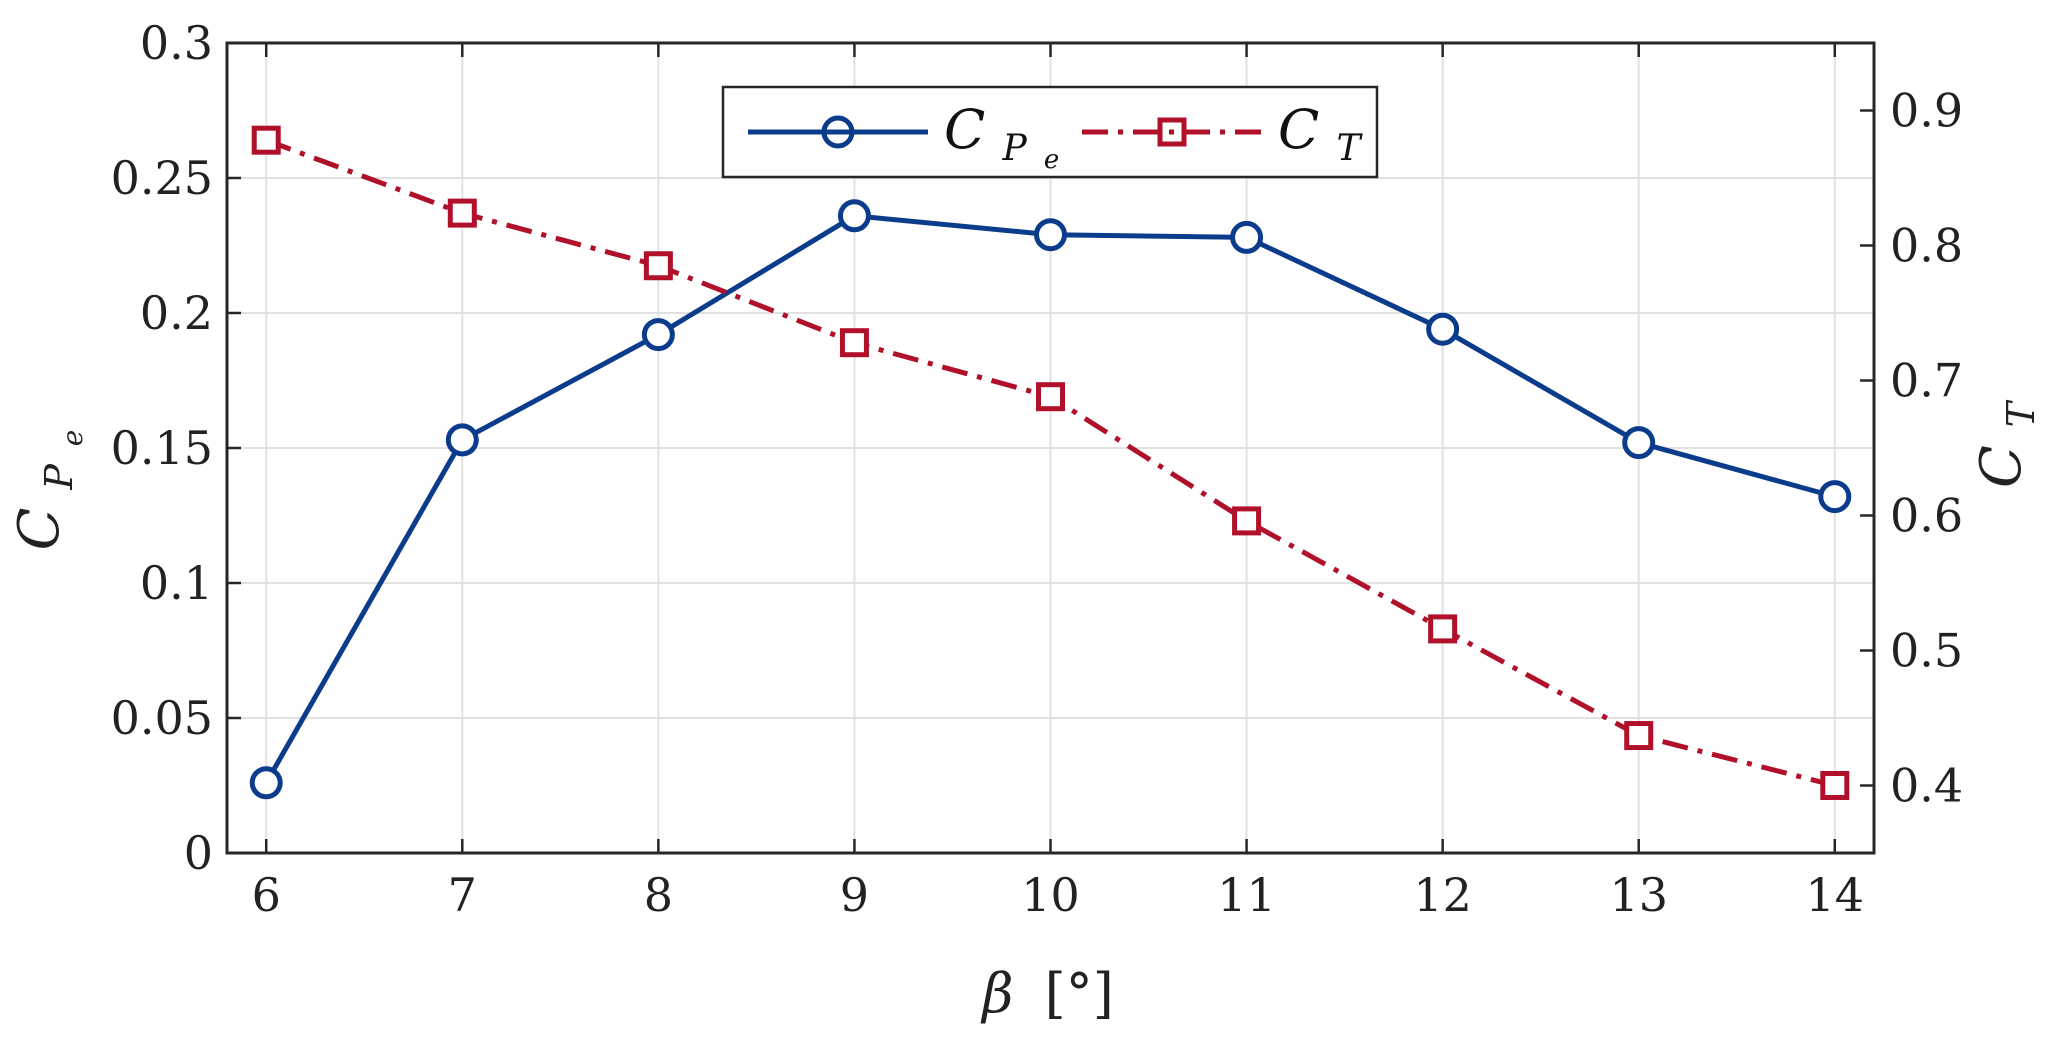 This screenshot has height=1039, width=2067. I want to click on left-y-axis-label: C P e, so click(48, 490).